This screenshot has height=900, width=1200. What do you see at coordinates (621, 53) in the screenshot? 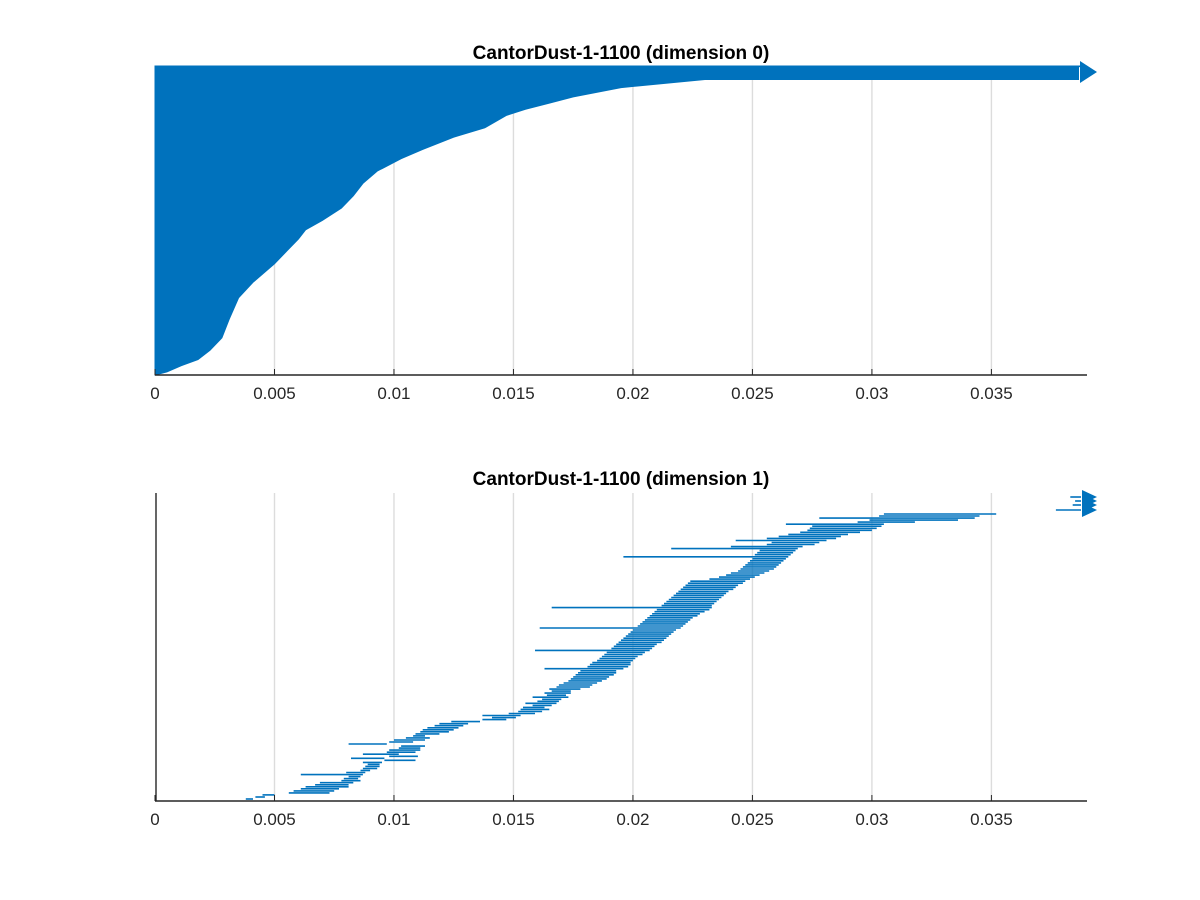
I see `chart-title: CantorDust-1-1100 (dimension 0)` at bounding box center [621, 53].